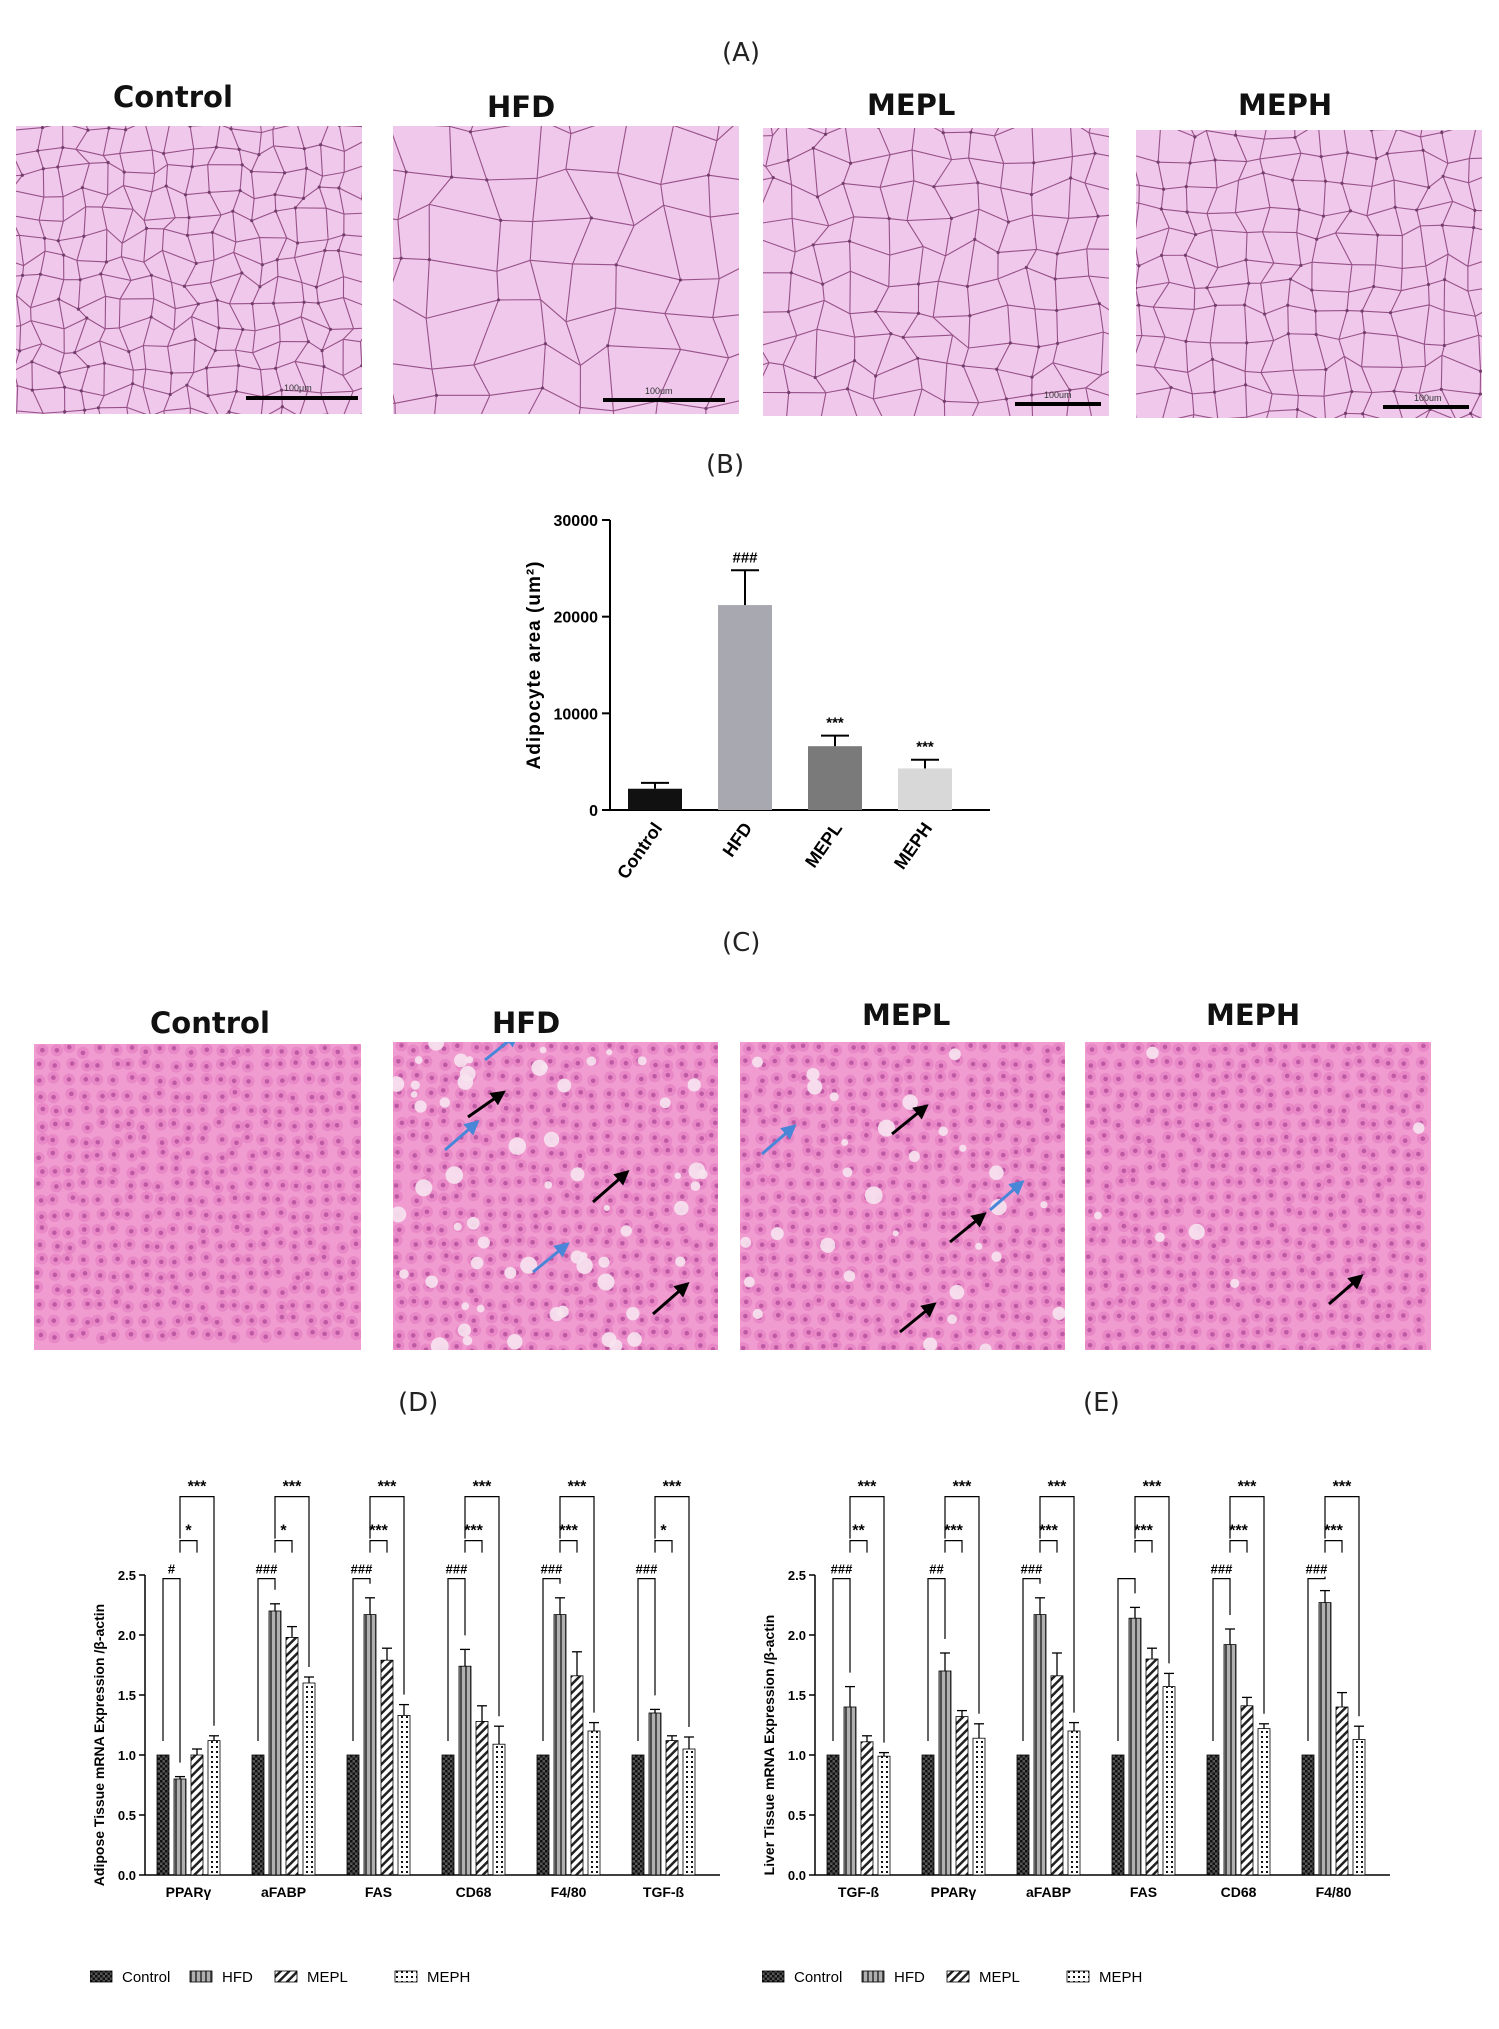 The width and height of the screenshot is (1499, 2029). Describe the element at coordinates (1120, 1977) in the screenshot. I see `legend-label-meph: MEPH` at that location.